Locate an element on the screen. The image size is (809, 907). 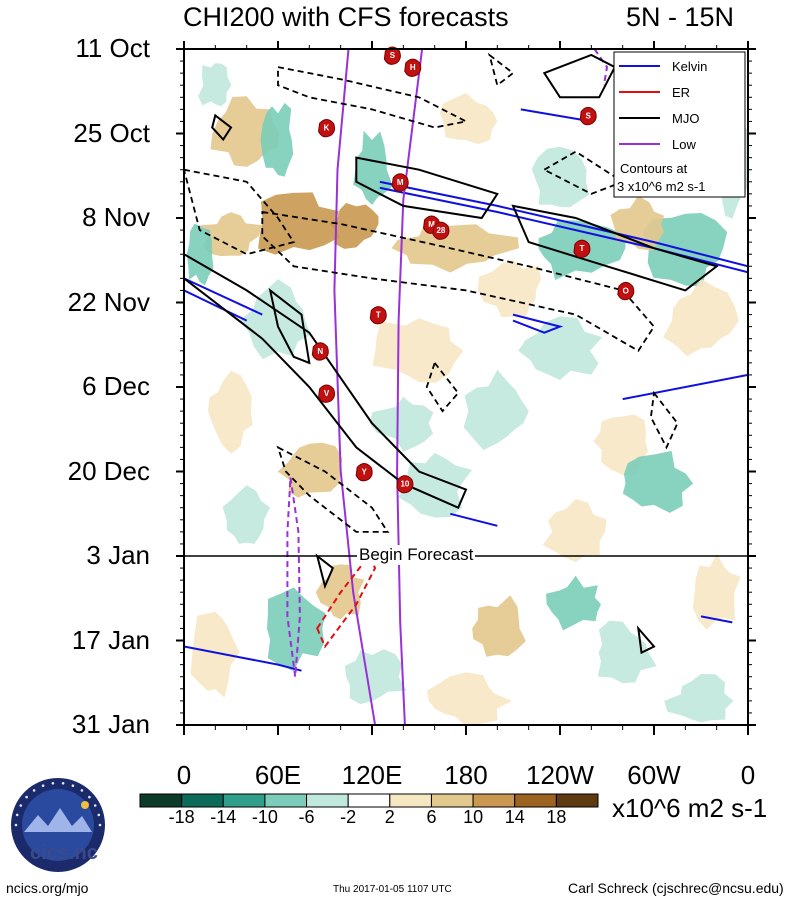
storm-marker: M is located at coordinates (400, 182).